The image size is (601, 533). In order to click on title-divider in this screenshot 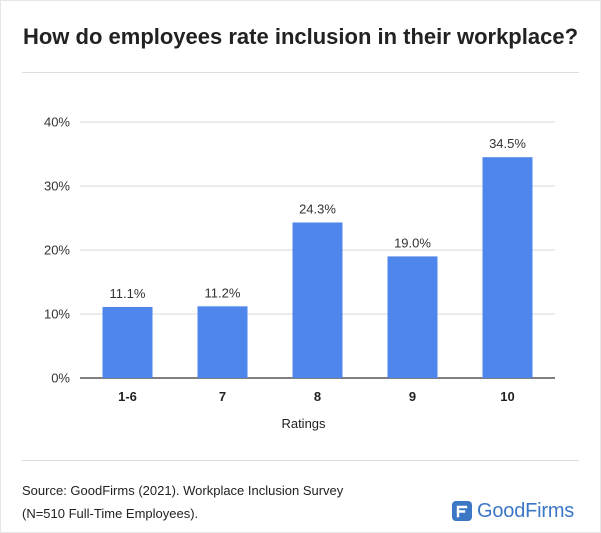, I will do `click(300, 72)`.